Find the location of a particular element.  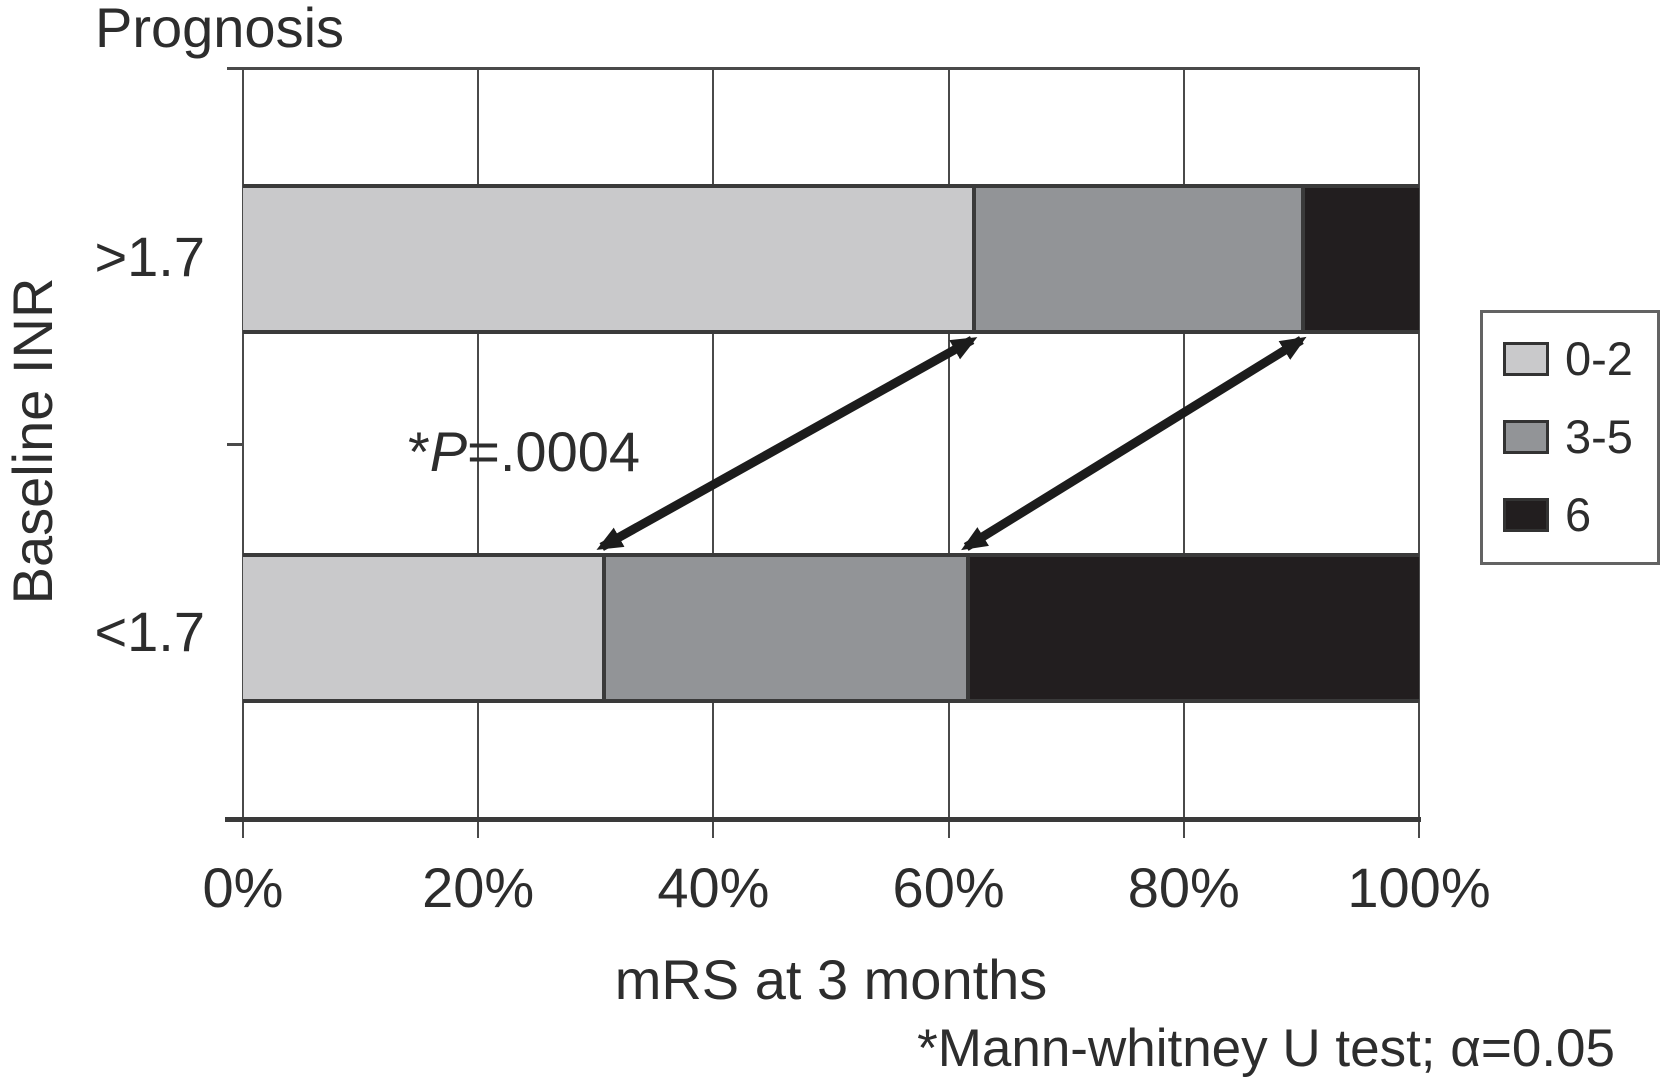

plot-top-border is located at coordinates (823, 68).